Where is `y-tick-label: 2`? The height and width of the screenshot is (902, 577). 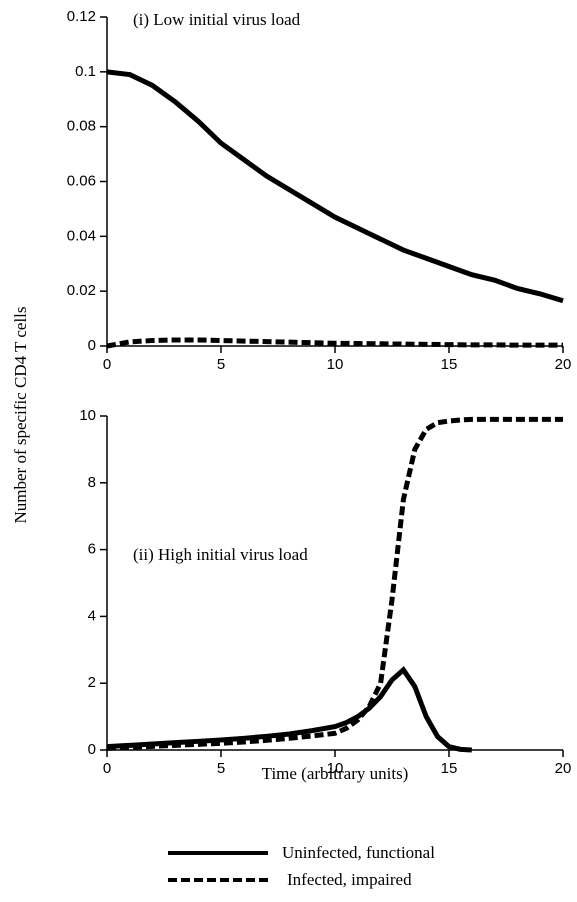 y-tick-label: 2 is located at coordinates (92, 682).